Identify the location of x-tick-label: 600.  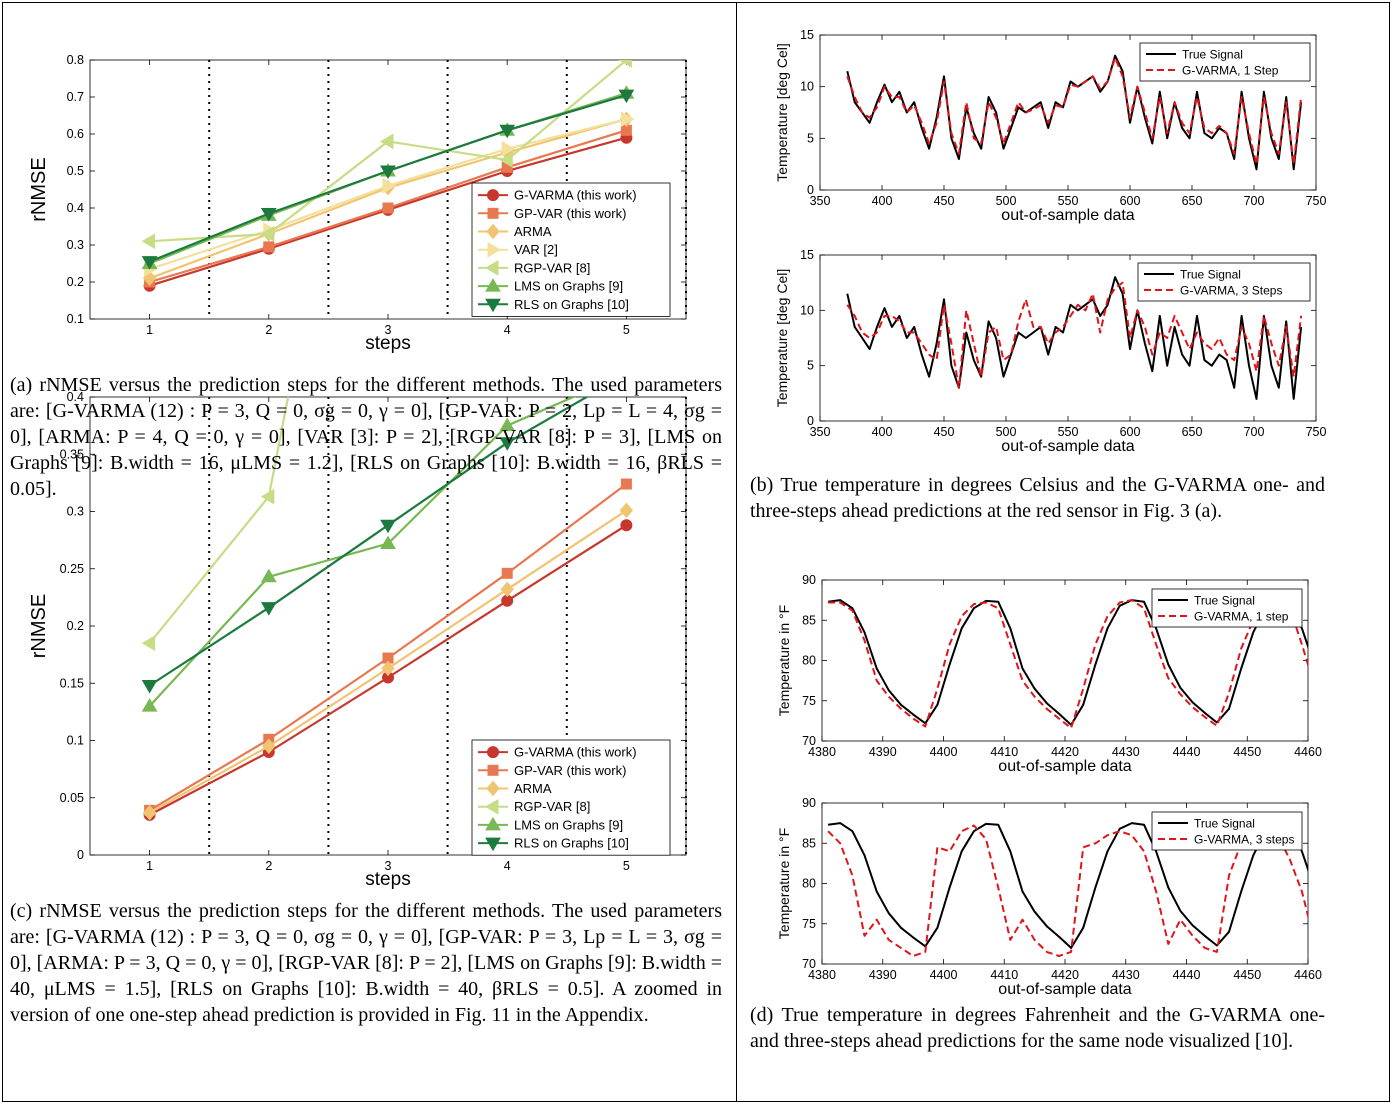
(1130, 201).